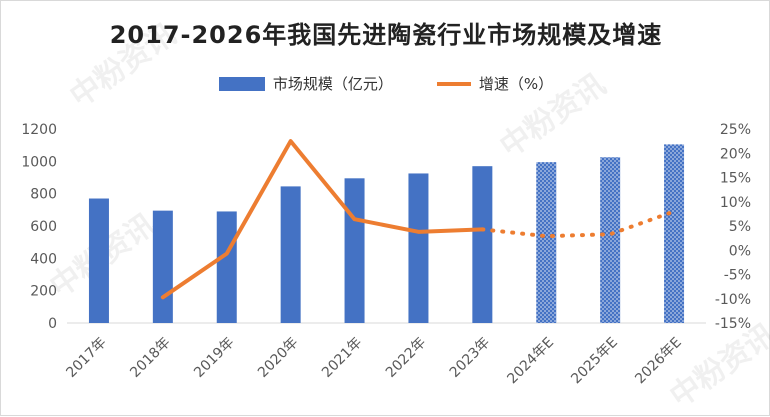 This screenshot has height=417, width=770. What do you see at coordinates (735, 179) in the screenshot?
I see `right-axis-tick-label: 15%` at bounding box center [735, 179].